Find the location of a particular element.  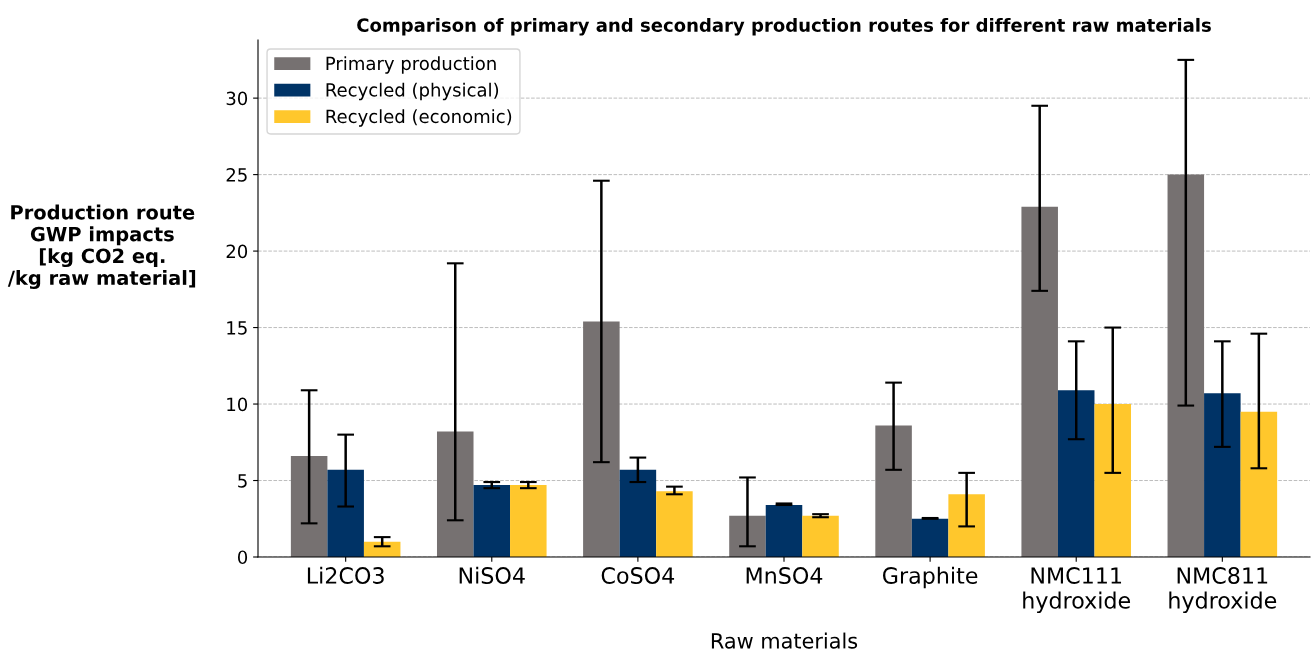

x-tick-label: MnSO4 is located at coordinates (784, 575).